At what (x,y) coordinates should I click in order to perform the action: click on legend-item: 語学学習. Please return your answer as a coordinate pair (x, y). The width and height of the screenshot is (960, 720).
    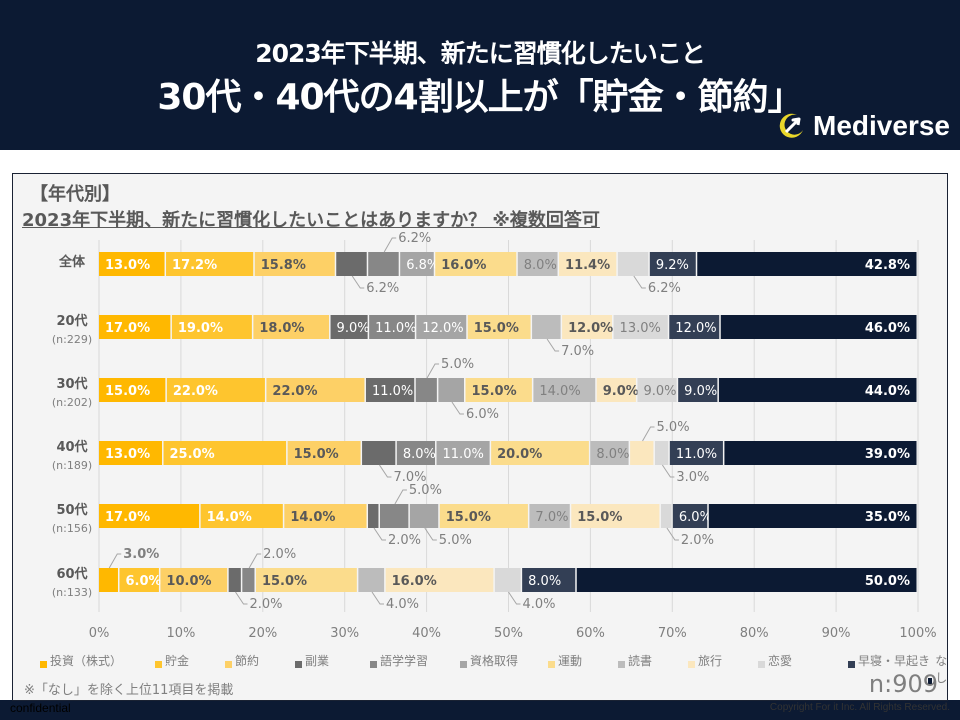
    Looking at the image, I should click on (399, 660).